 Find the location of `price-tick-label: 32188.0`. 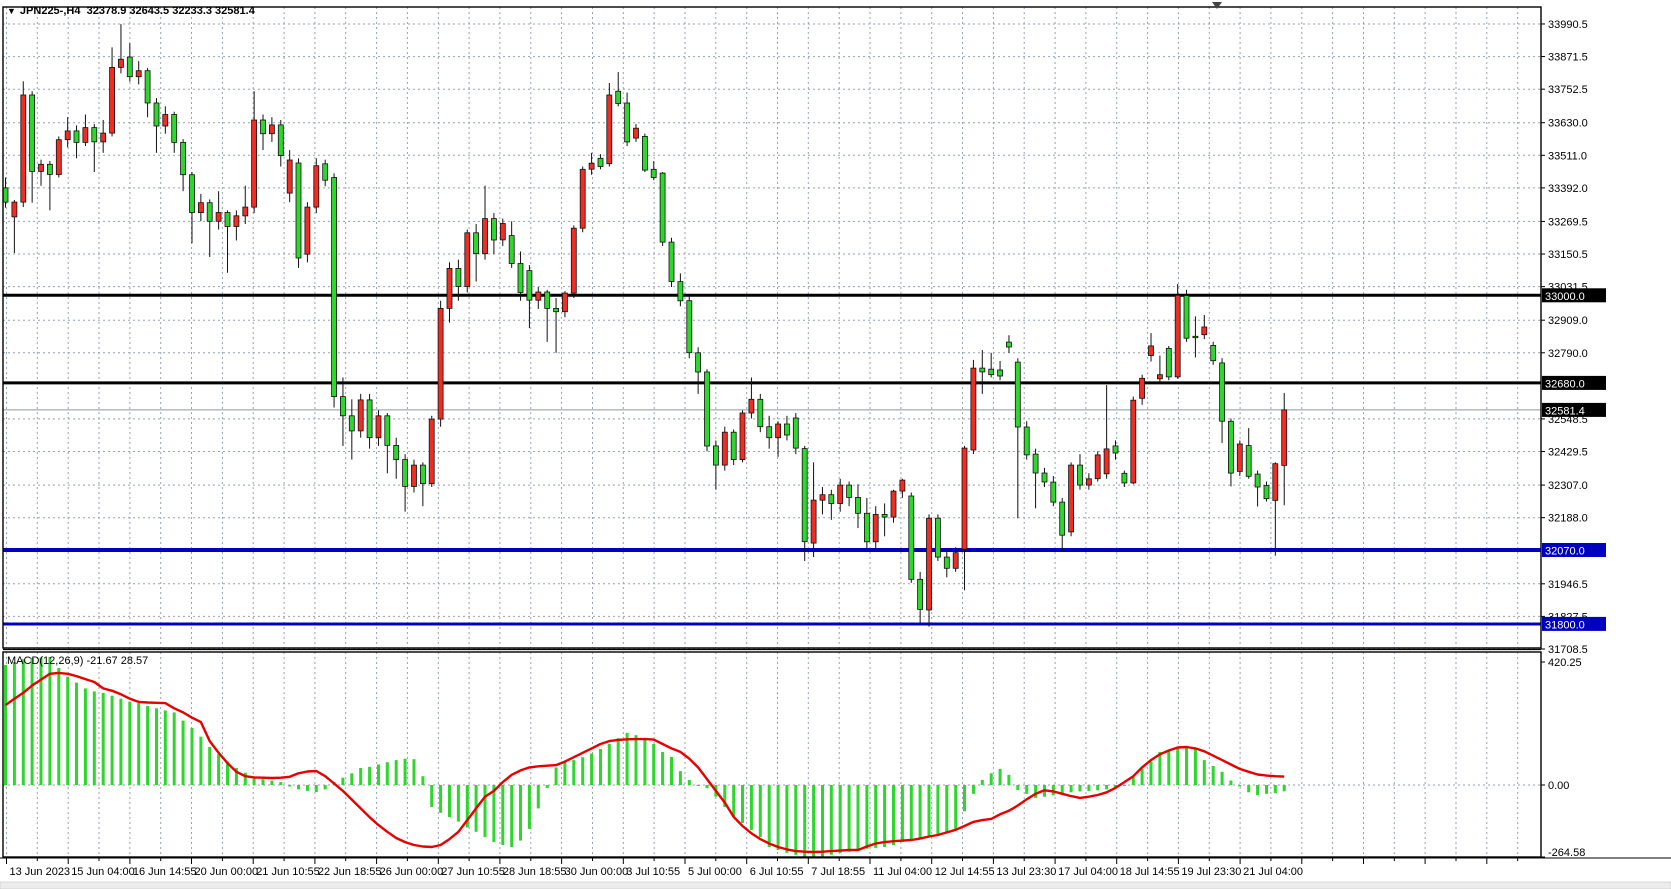

price-tick-label: 32188.0 is located at coordinates (1568, 519).